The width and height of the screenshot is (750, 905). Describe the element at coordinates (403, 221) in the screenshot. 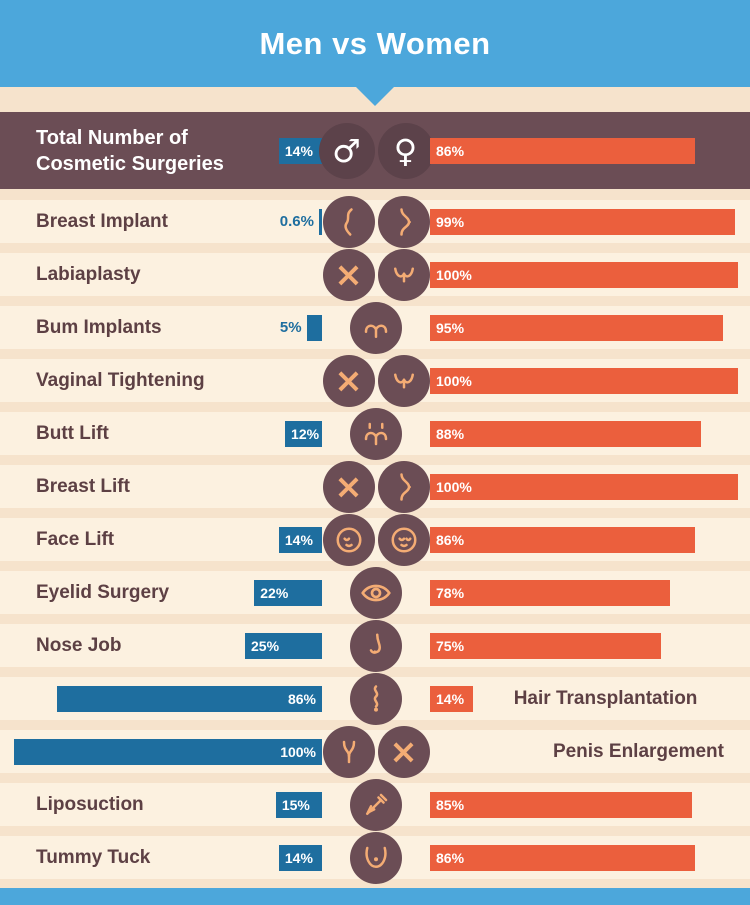

I see `breast-icon` at that location.